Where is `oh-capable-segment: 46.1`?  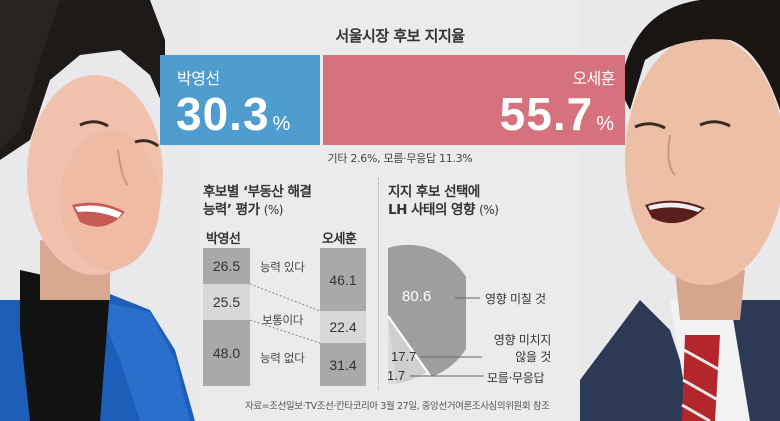 oh-capable-segment: 46.1 is located at coordinates (343, 279).